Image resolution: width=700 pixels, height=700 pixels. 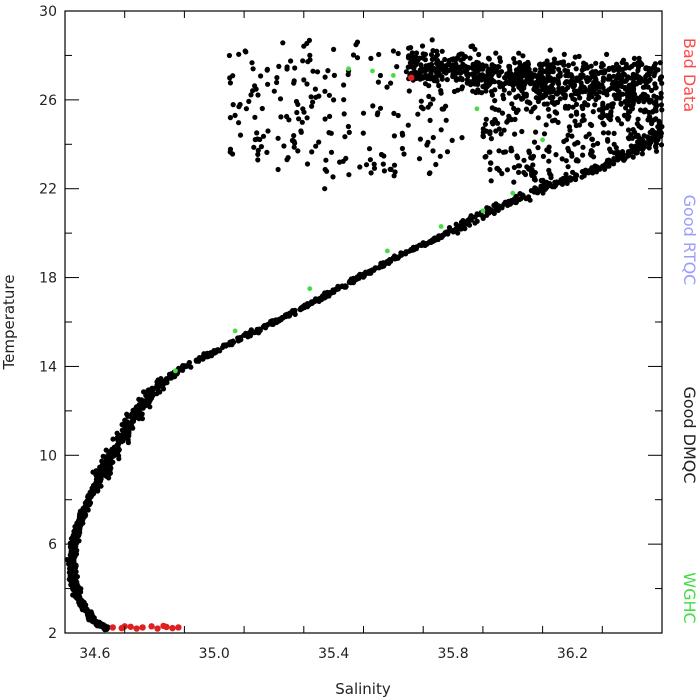 I want to click on x-tick-label: 35.0, so click(x=214, y=654).